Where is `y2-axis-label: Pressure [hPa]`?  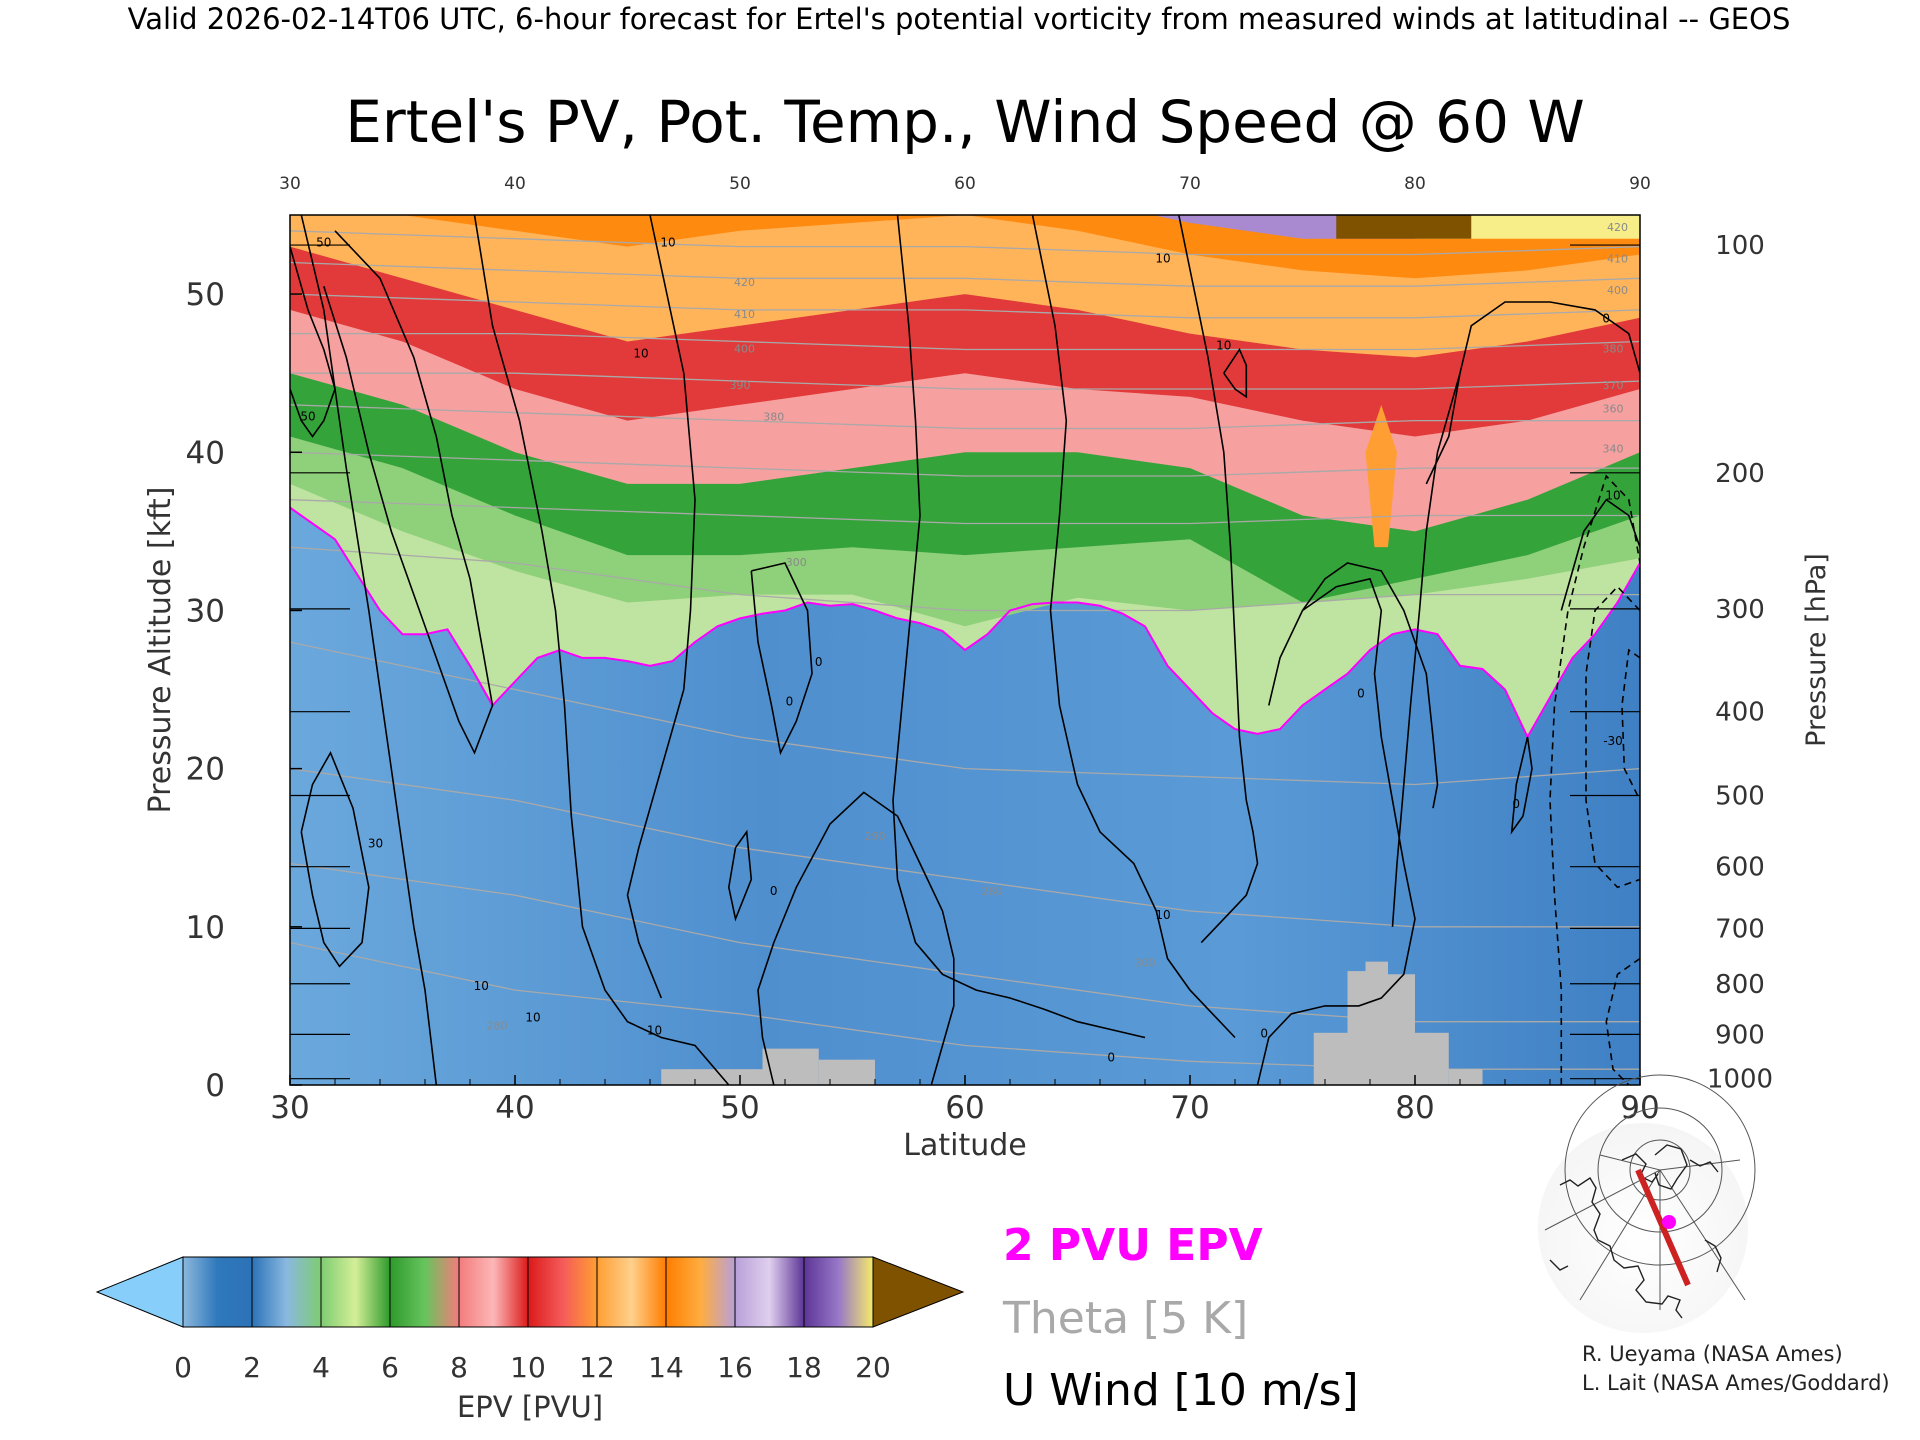
y2-axis-label: Pressure [hPa] is located at coordinates (1816, 650).